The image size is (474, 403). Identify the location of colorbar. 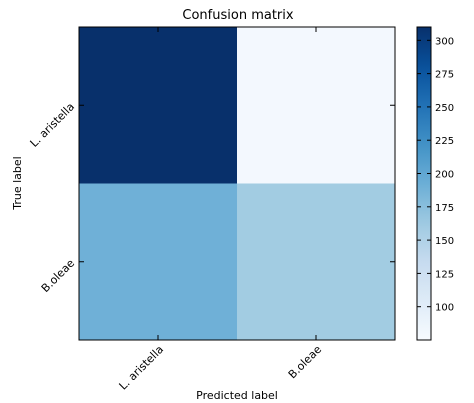
(424, 183).